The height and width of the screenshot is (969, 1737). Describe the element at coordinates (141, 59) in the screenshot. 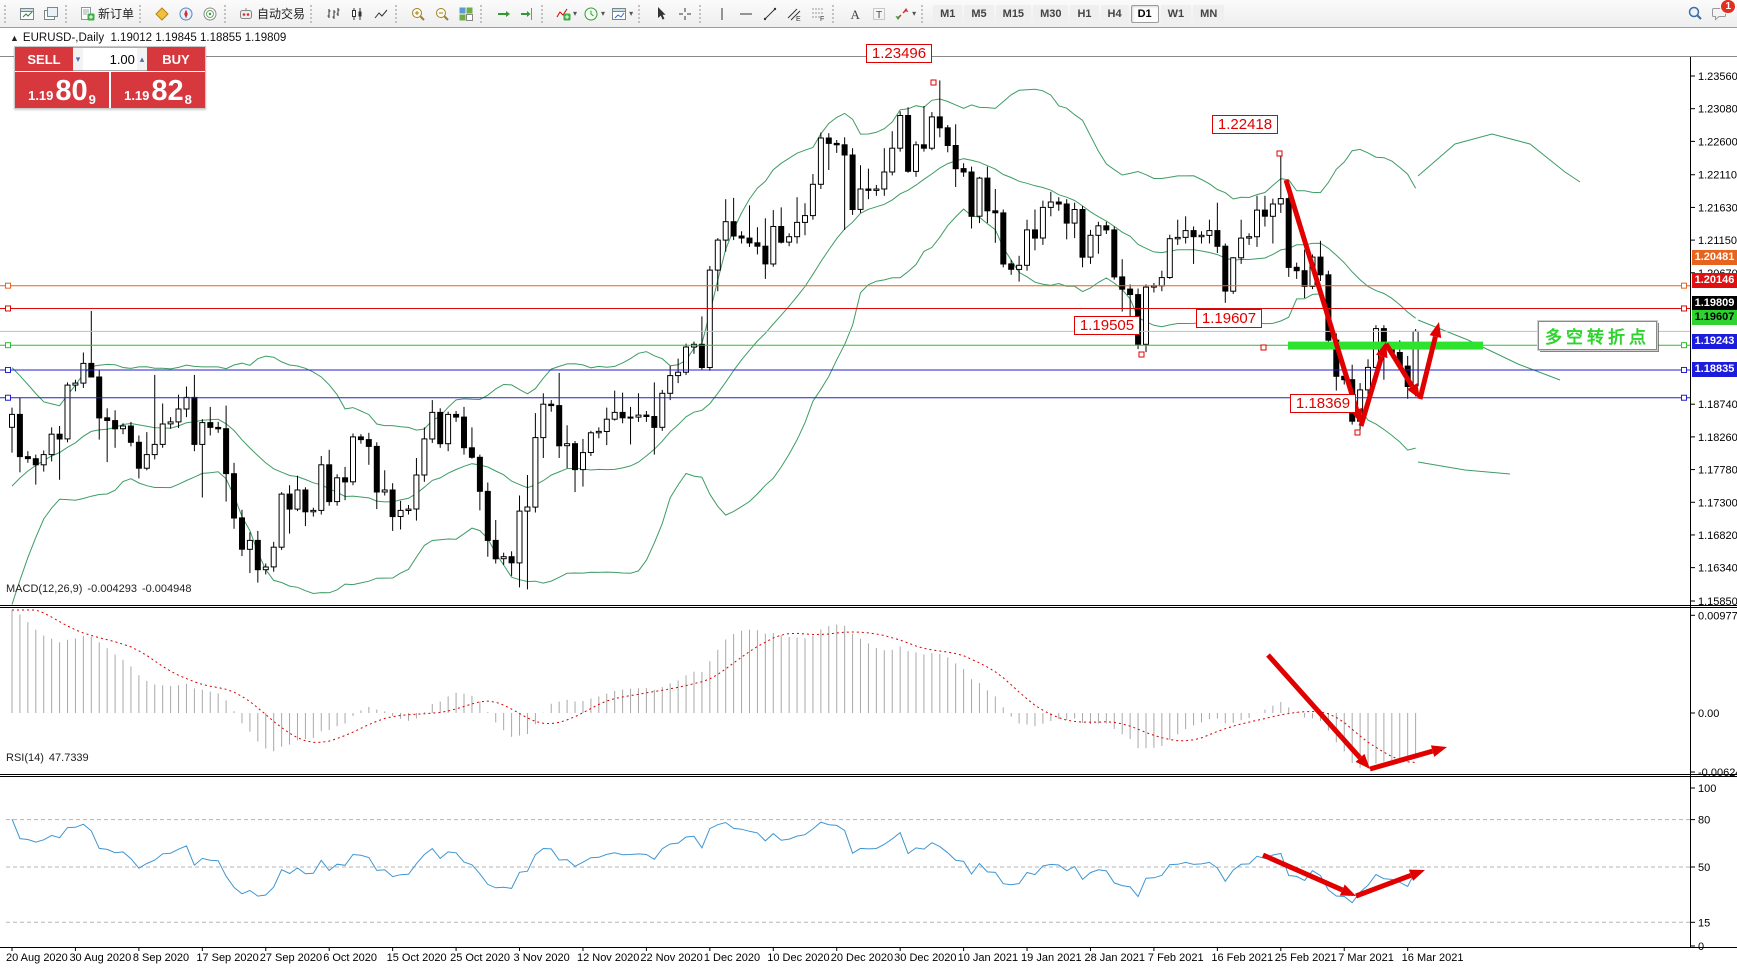

I see `volume-increase-button: ▴` at that location.